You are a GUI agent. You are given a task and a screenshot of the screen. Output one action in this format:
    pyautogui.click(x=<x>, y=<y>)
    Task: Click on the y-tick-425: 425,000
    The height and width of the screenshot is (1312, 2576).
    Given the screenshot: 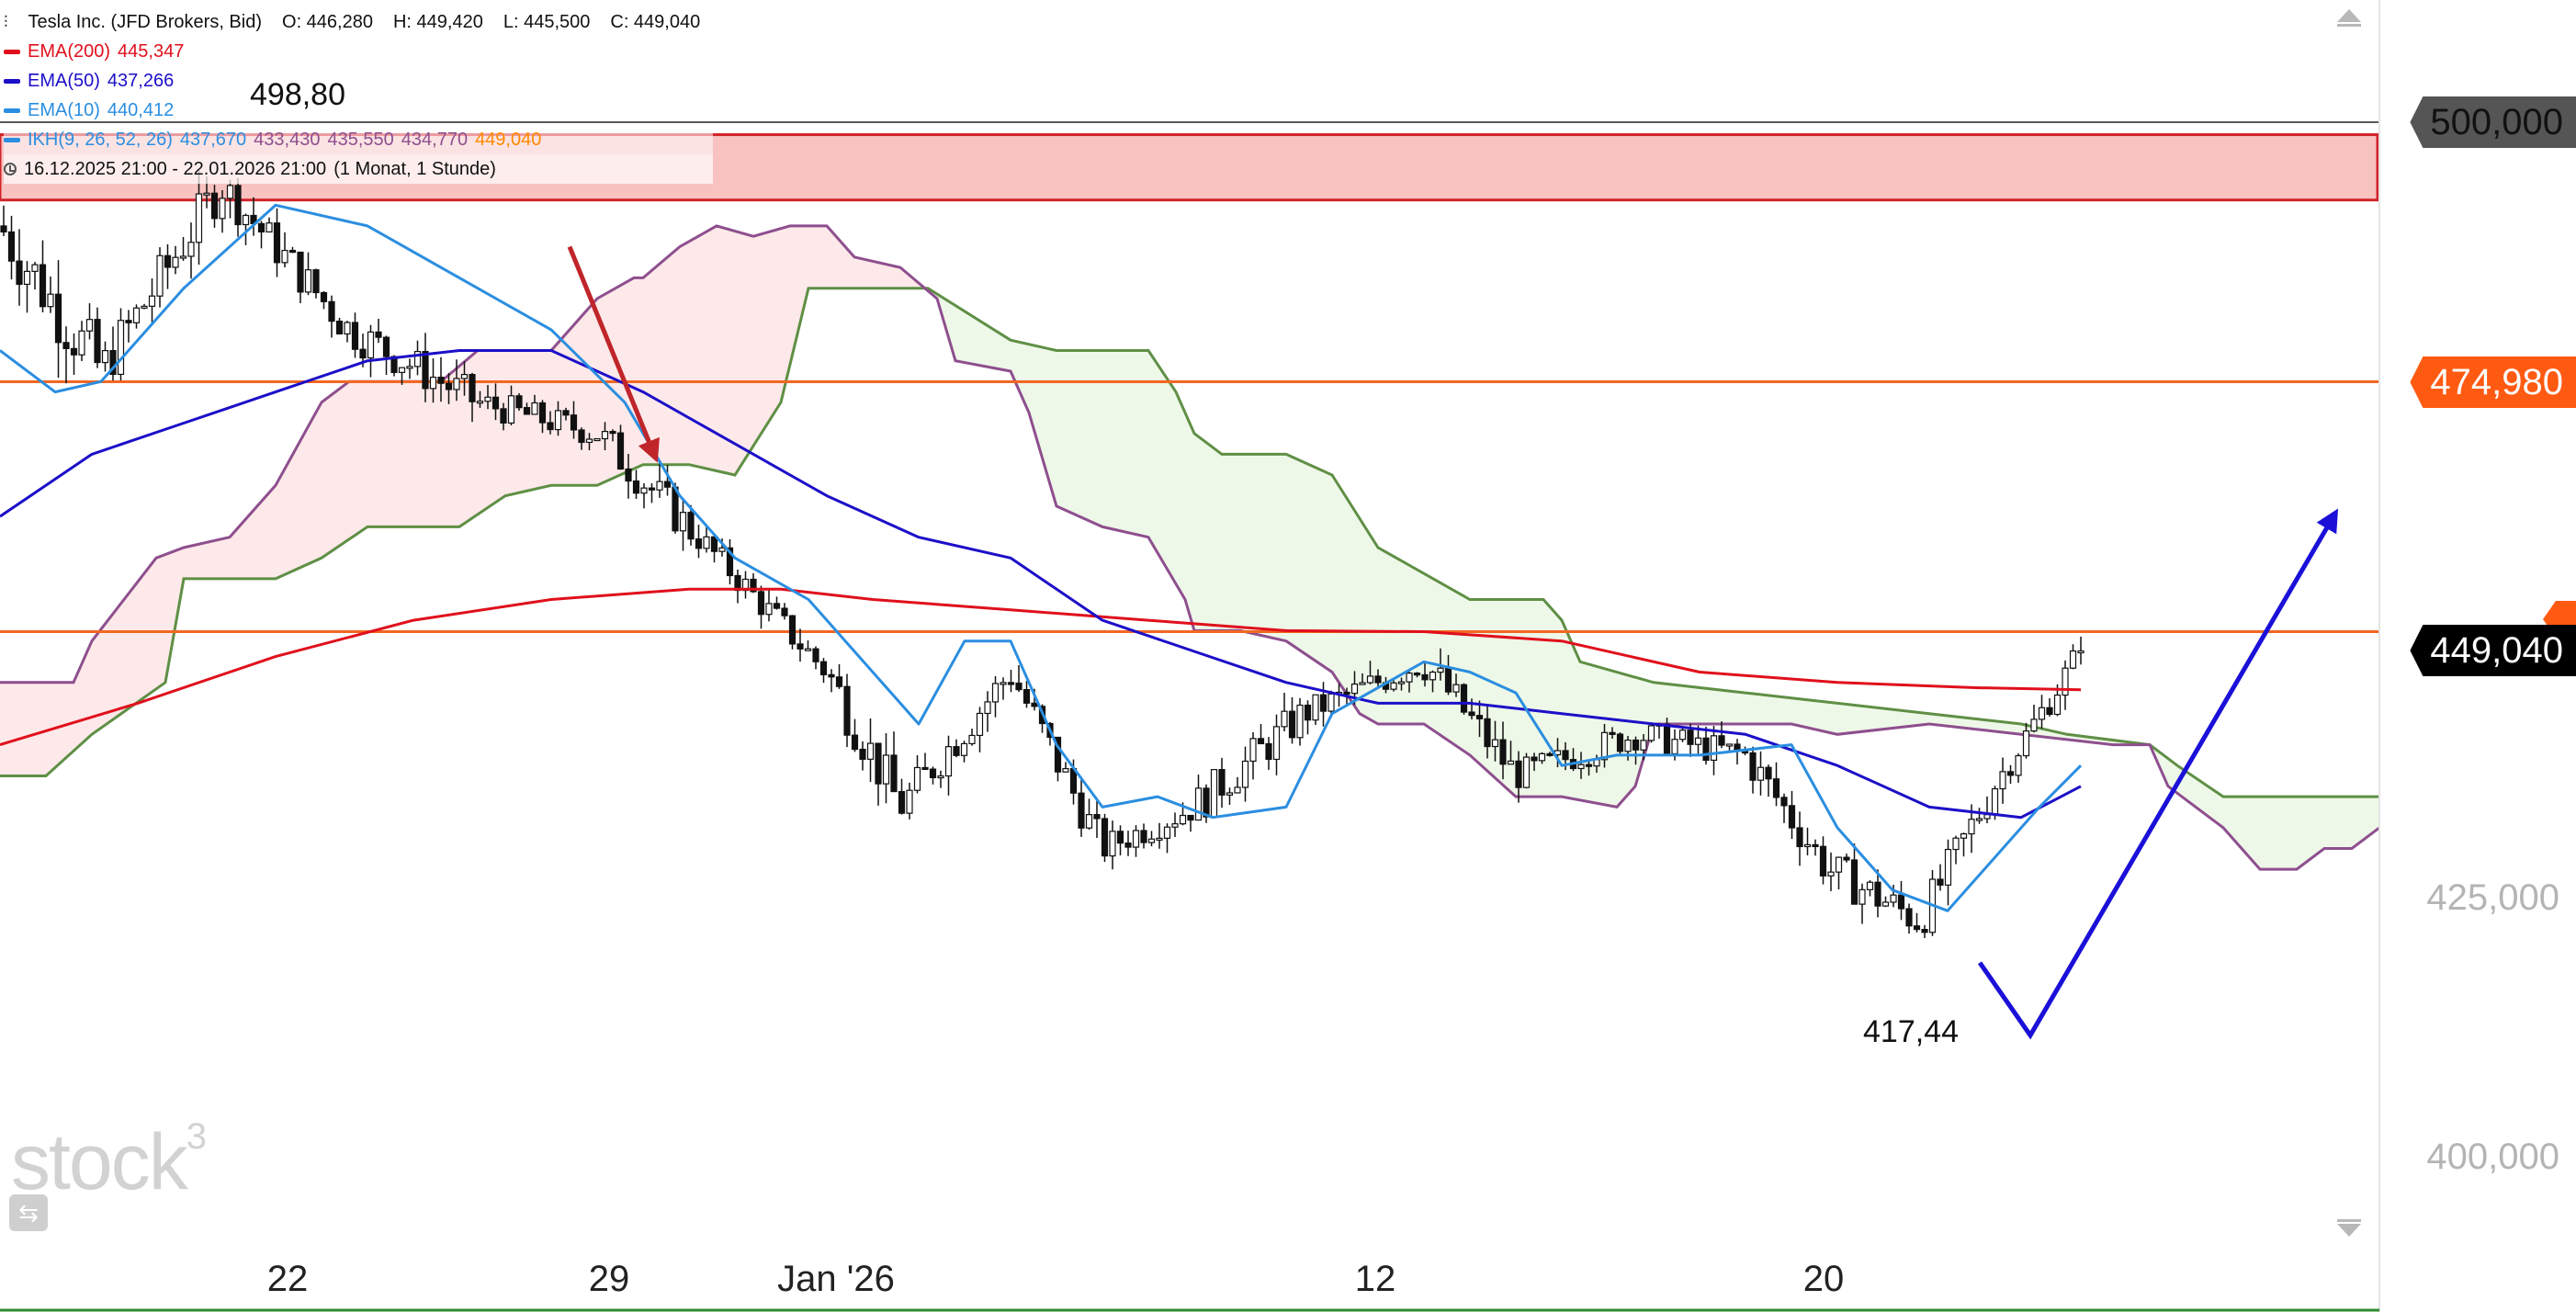 What is the action you would take?
    pyautogui.click(x=2492, y=897)
    